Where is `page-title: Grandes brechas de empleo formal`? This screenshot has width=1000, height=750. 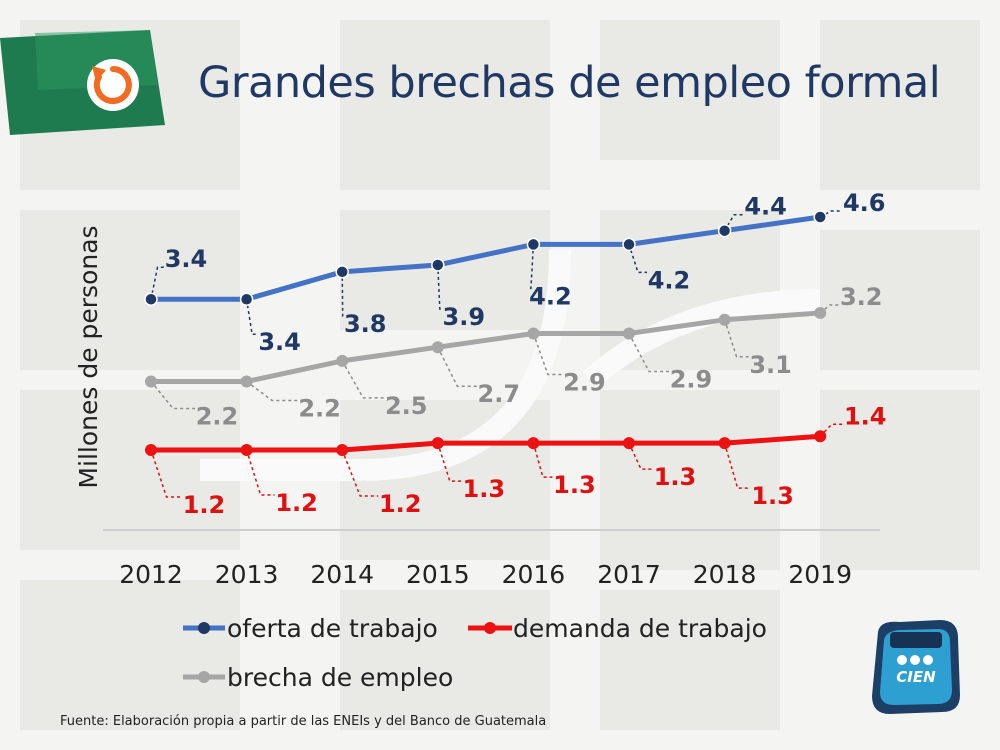 page-title: Grandes brechas de empleo formal is located at coordinates (569, 83).